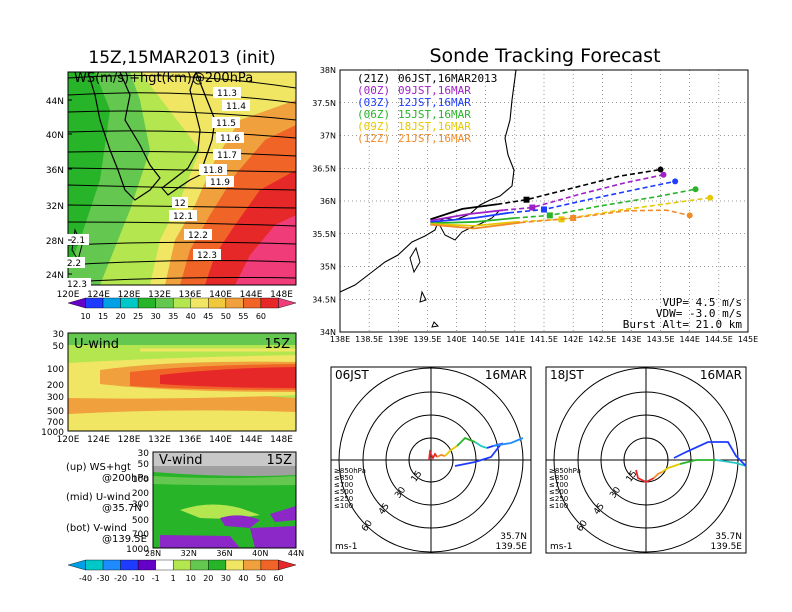  What do you see at coordinates (213, 171) in the screenshot?
I see `contour-label: 11.8` at bounding box center [213, 171].